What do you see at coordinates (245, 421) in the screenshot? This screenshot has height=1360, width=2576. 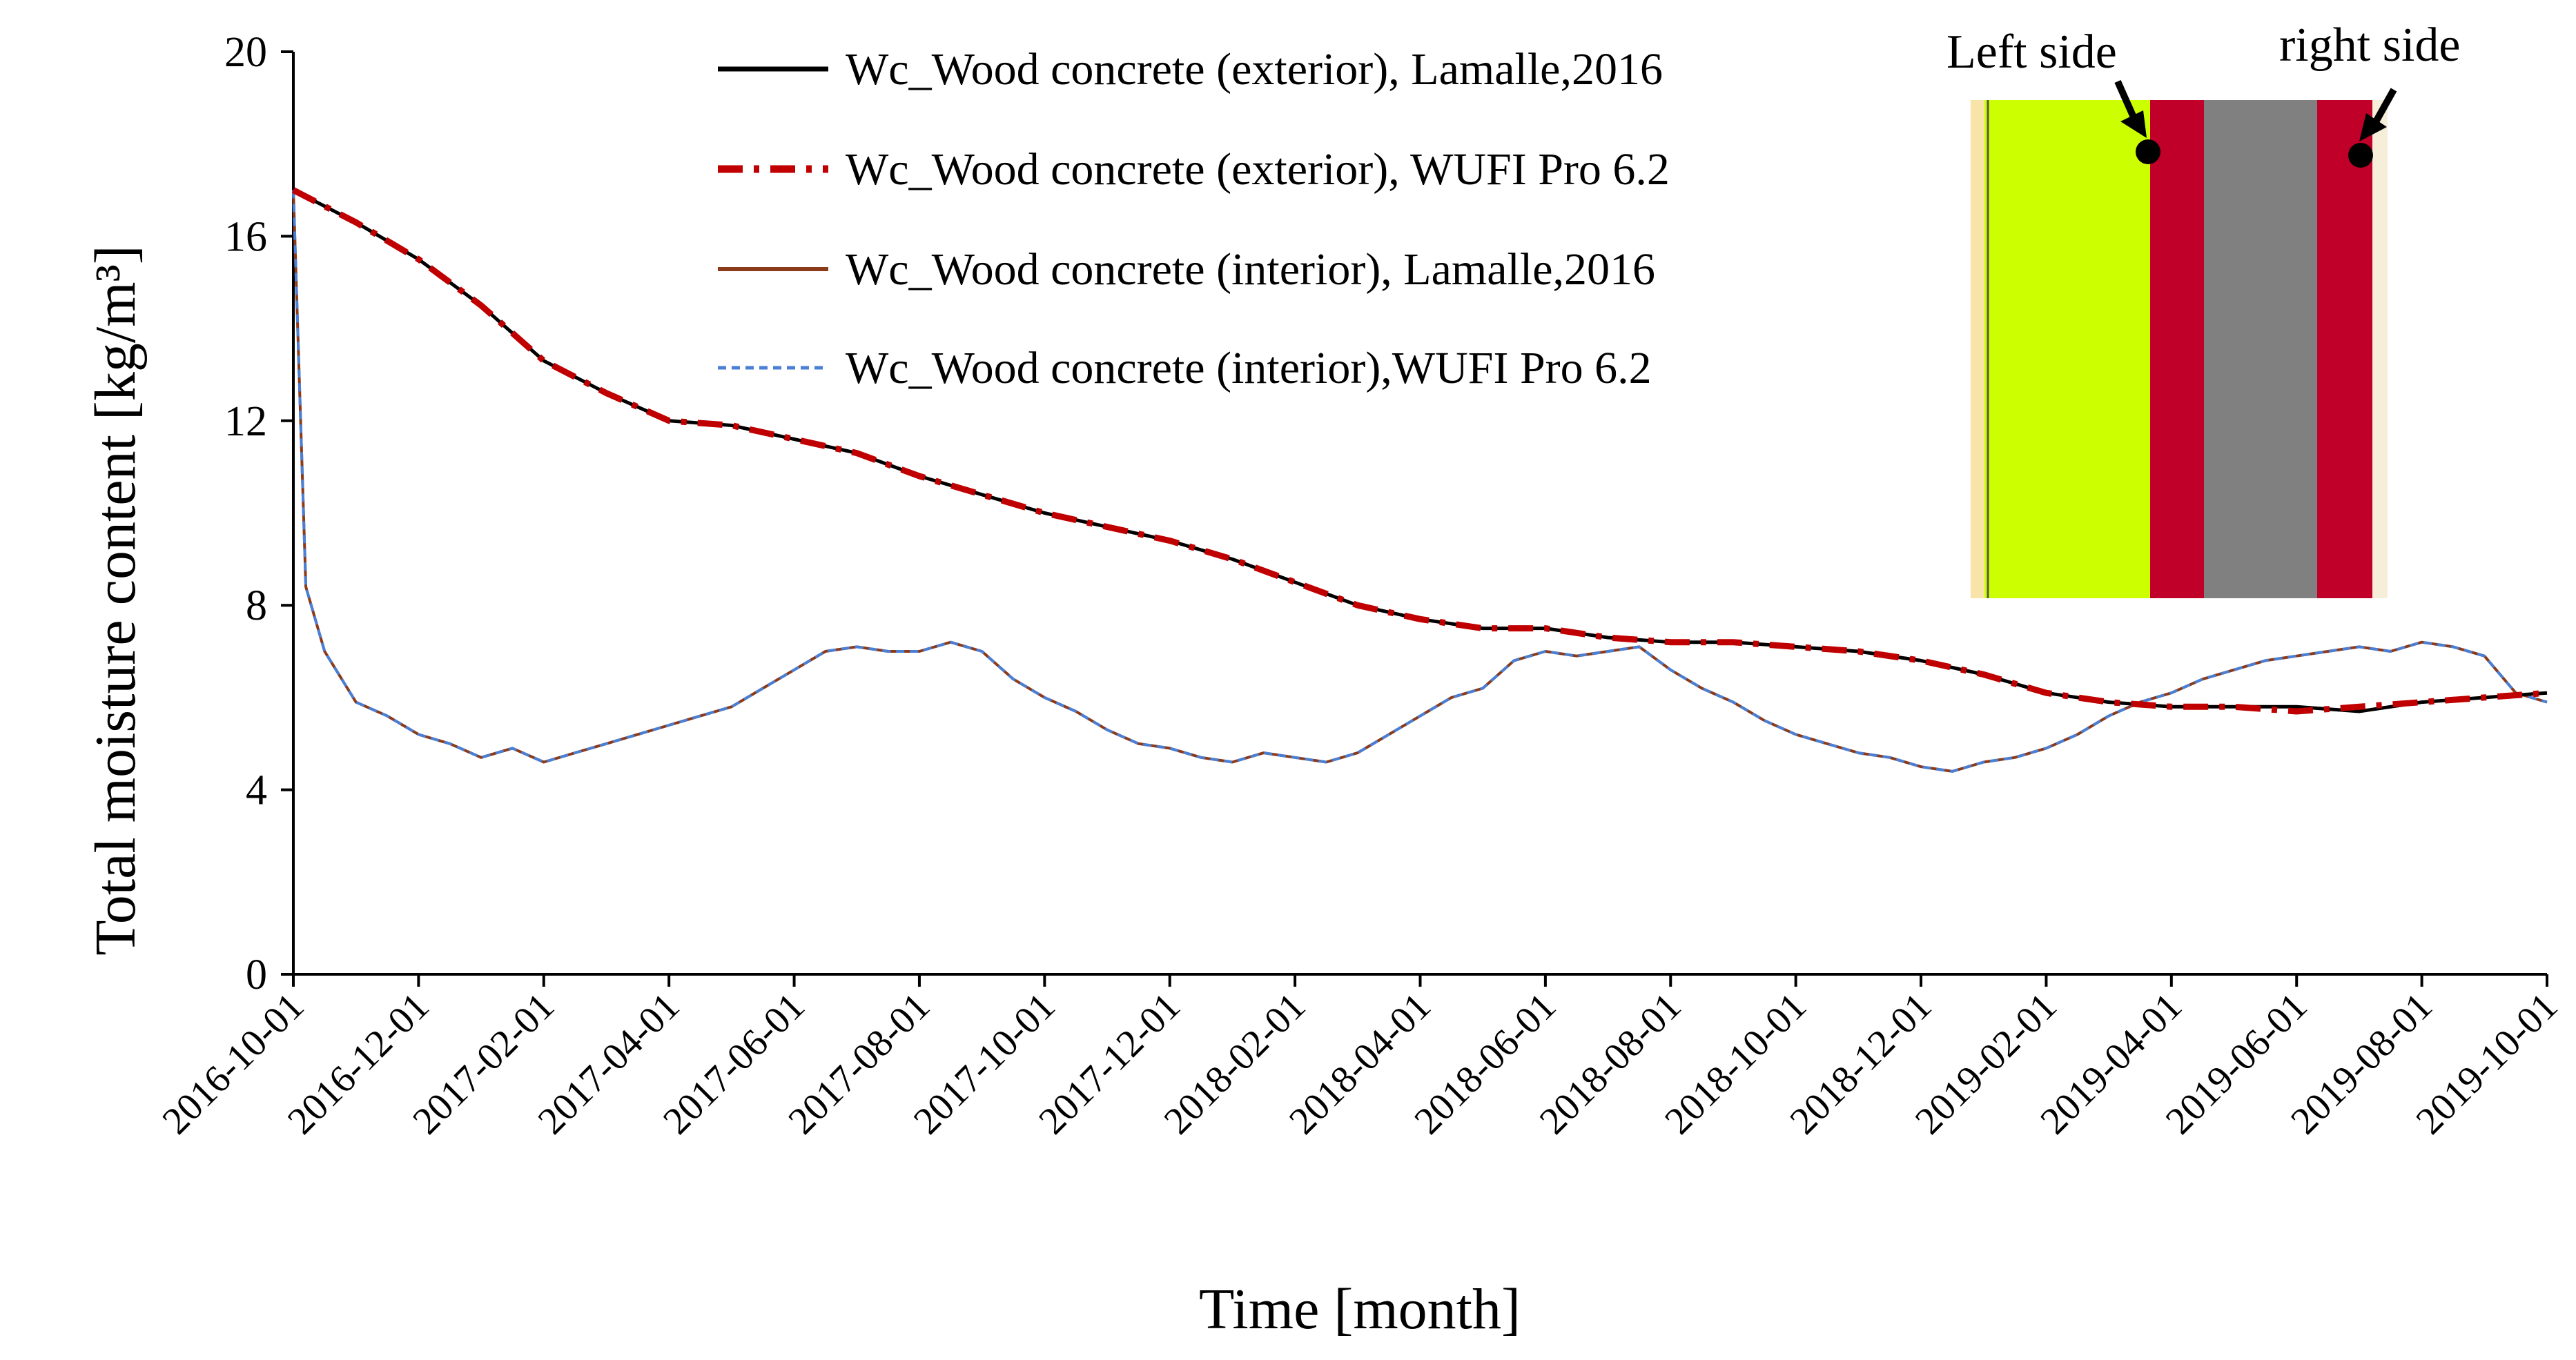 I see `y-tick-label: 12` at bounding box center [245, 421].